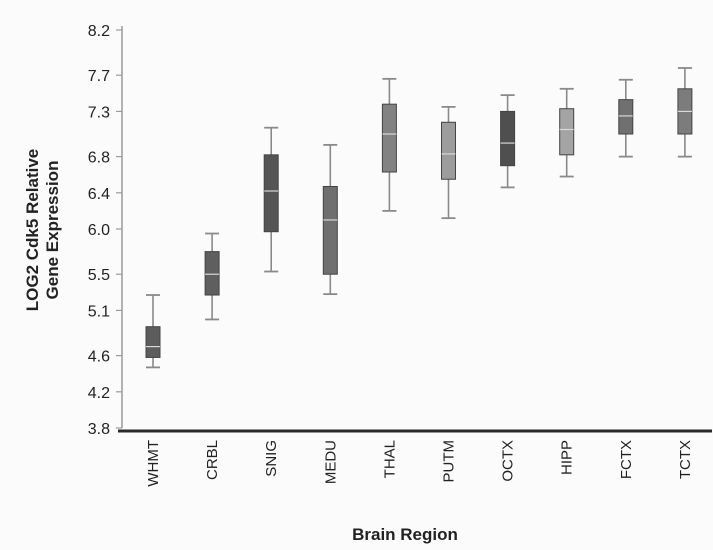 This screenshot has height=550, width=713. What do you see at coordinates (330, 462) in the screenshot?
I see `x-category-label-medu: MEDU` at bounding box center [330, 462].